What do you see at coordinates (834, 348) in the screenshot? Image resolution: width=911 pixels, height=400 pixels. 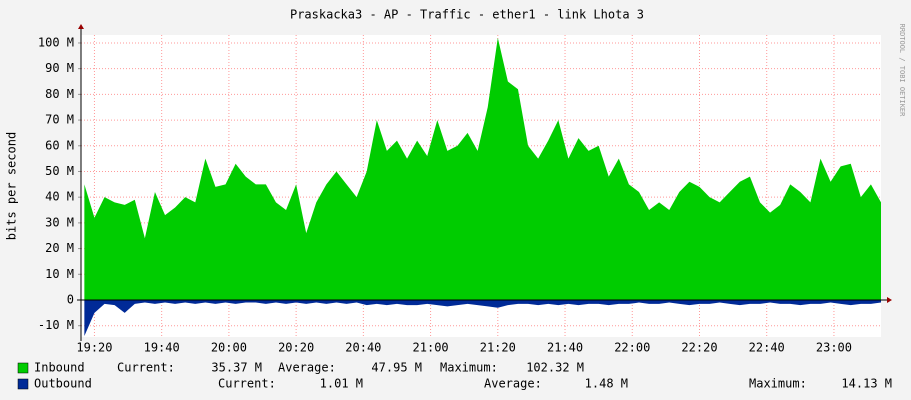 I see `x-tick-label: 23:00` at bounding box center [834, 348].